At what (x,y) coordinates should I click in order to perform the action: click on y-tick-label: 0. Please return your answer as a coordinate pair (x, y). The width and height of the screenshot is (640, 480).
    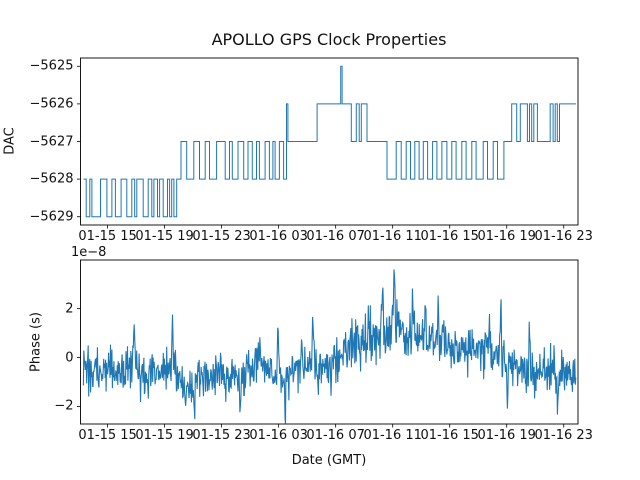
    Looking at the image, I should click on (69, 358).